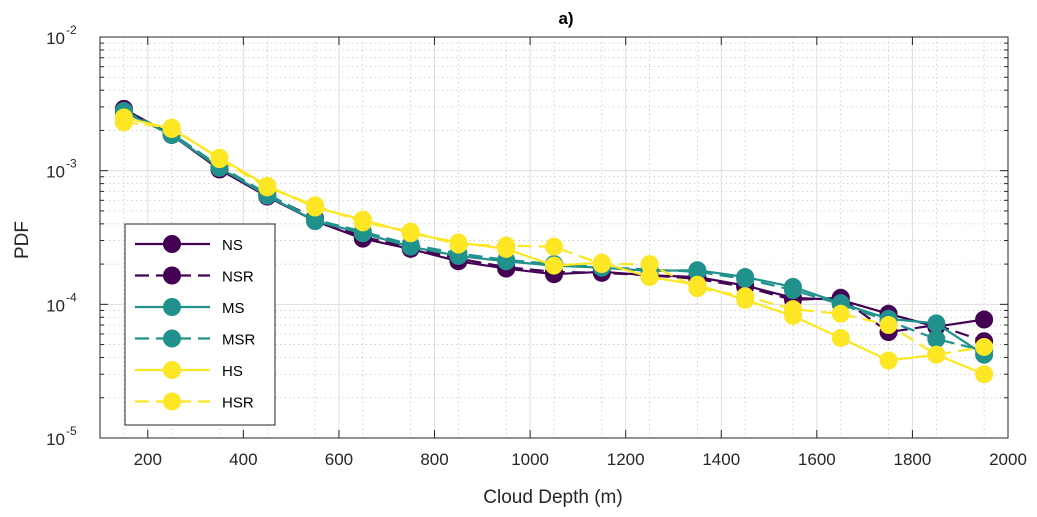 This screenshot has height=517, width=1037. Describe the element at coordinates (232, 371) in the screenshot. I see `legend-label: HS` at that location.